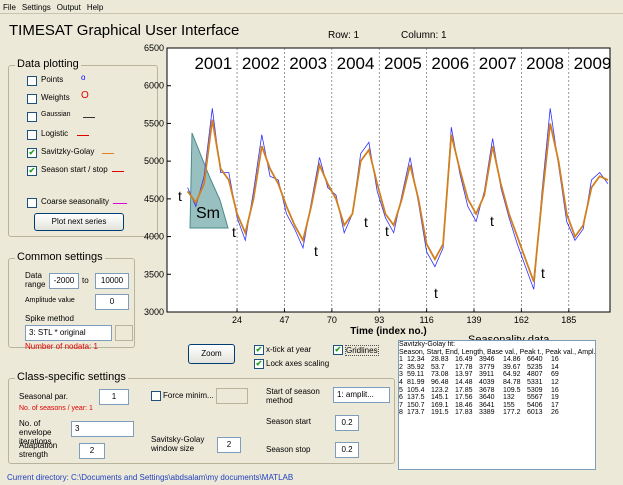 Image resolution: width=623 pixels, height=485 pixels. Describe the element at coordinates (401, 360) in the screenshot. I see `list-cell: 1` at that location.